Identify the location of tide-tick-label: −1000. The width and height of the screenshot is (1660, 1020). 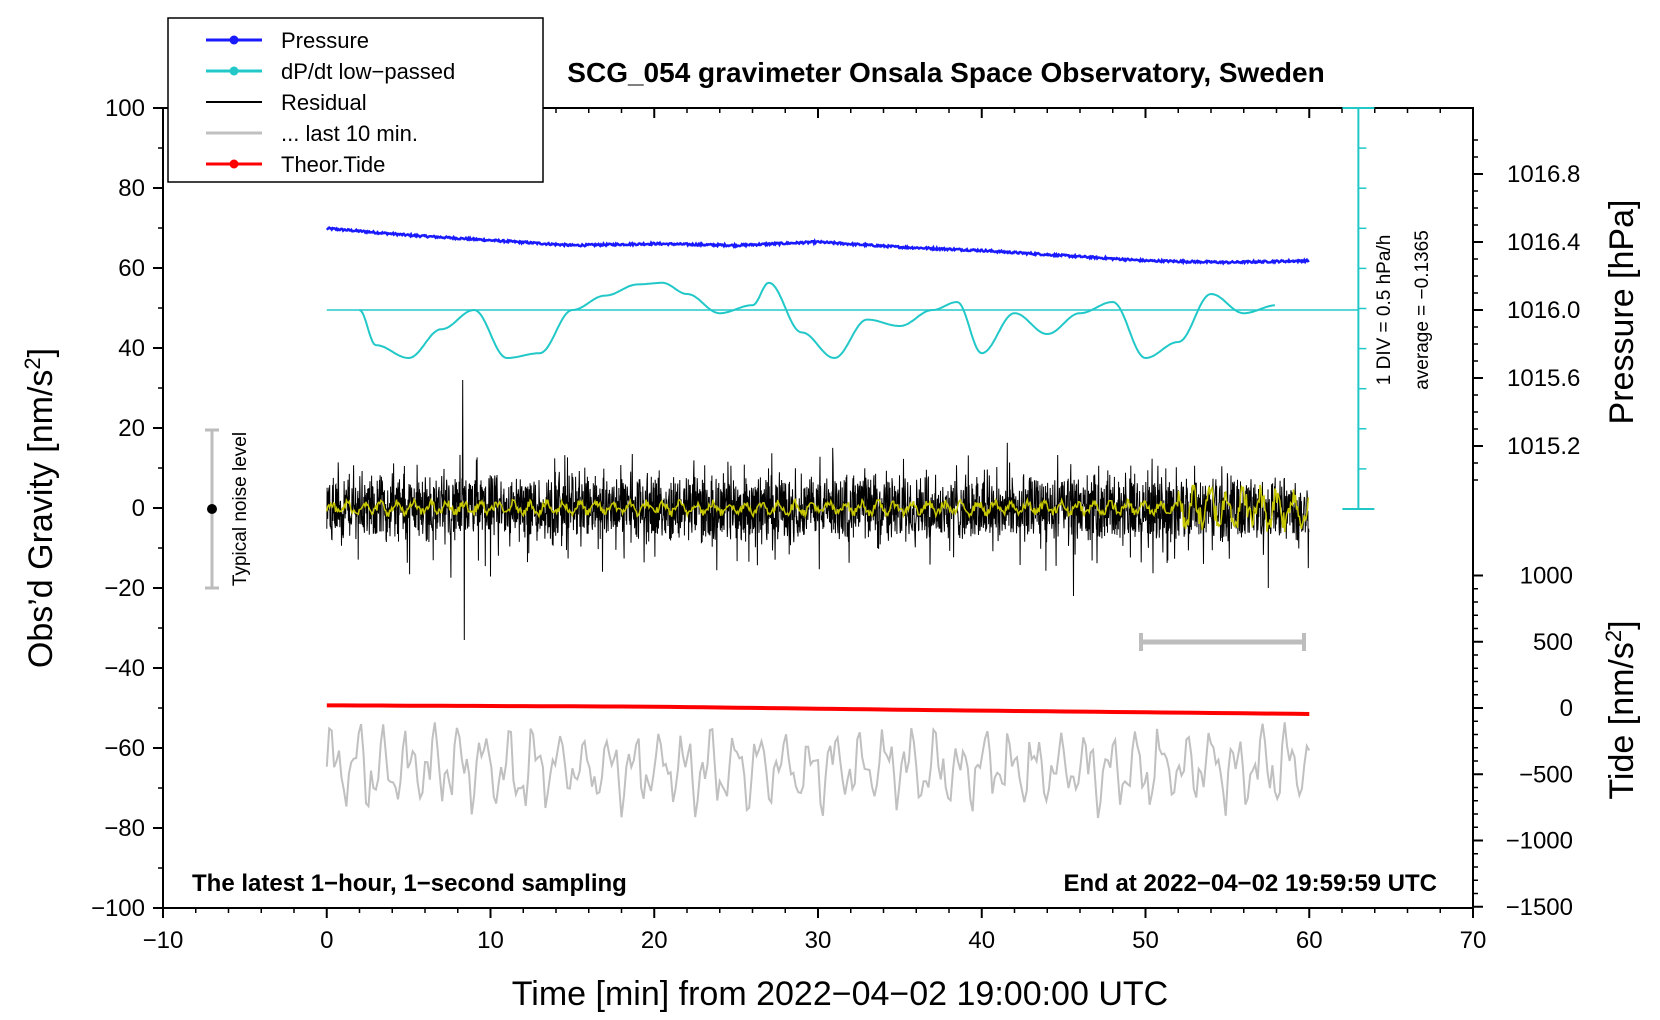
(1539, 841).